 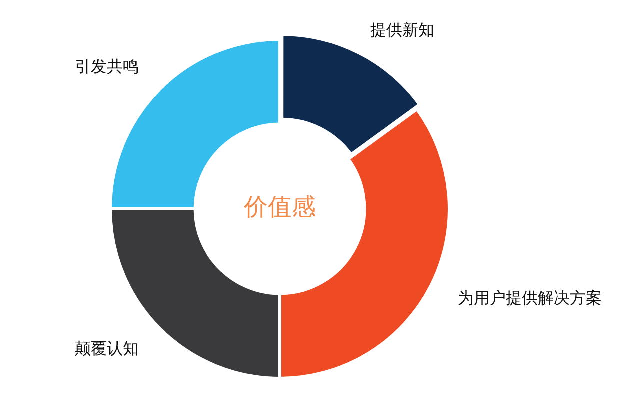 I want to click on slice-label: 为用户提供解决方案, so click(x=530, y=298).